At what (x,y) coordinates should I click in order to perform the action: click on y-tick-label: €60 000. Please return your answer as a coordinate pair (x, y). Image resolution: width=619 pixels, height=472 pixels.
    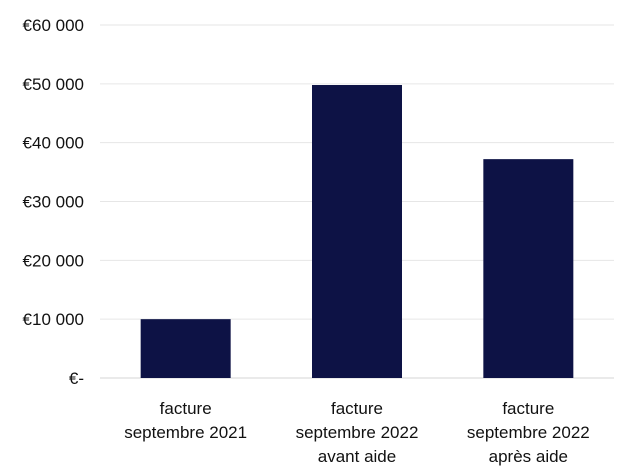
    Looking at the image, I should click on (53, 25).